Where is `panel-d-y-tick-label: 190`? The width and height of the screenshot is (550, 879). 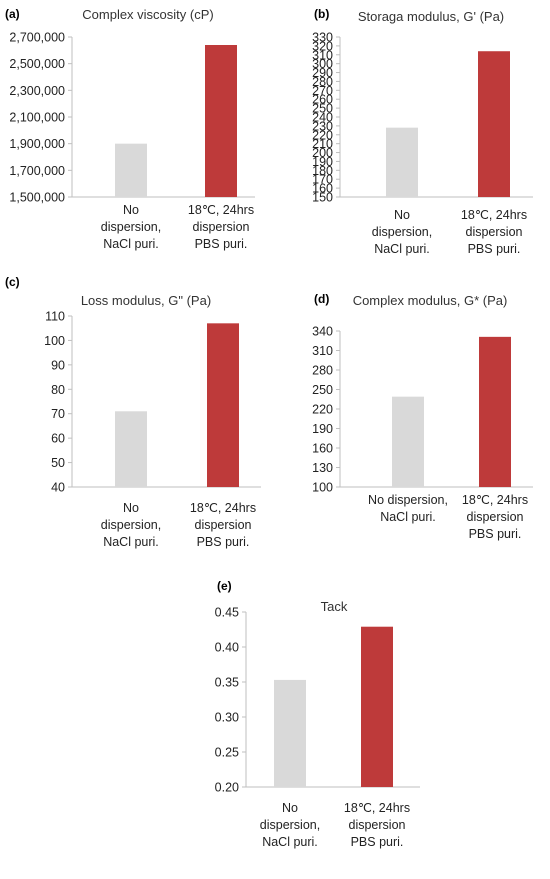
panel-d-y-tick-label: 190 is located at coordinates (322, 429).